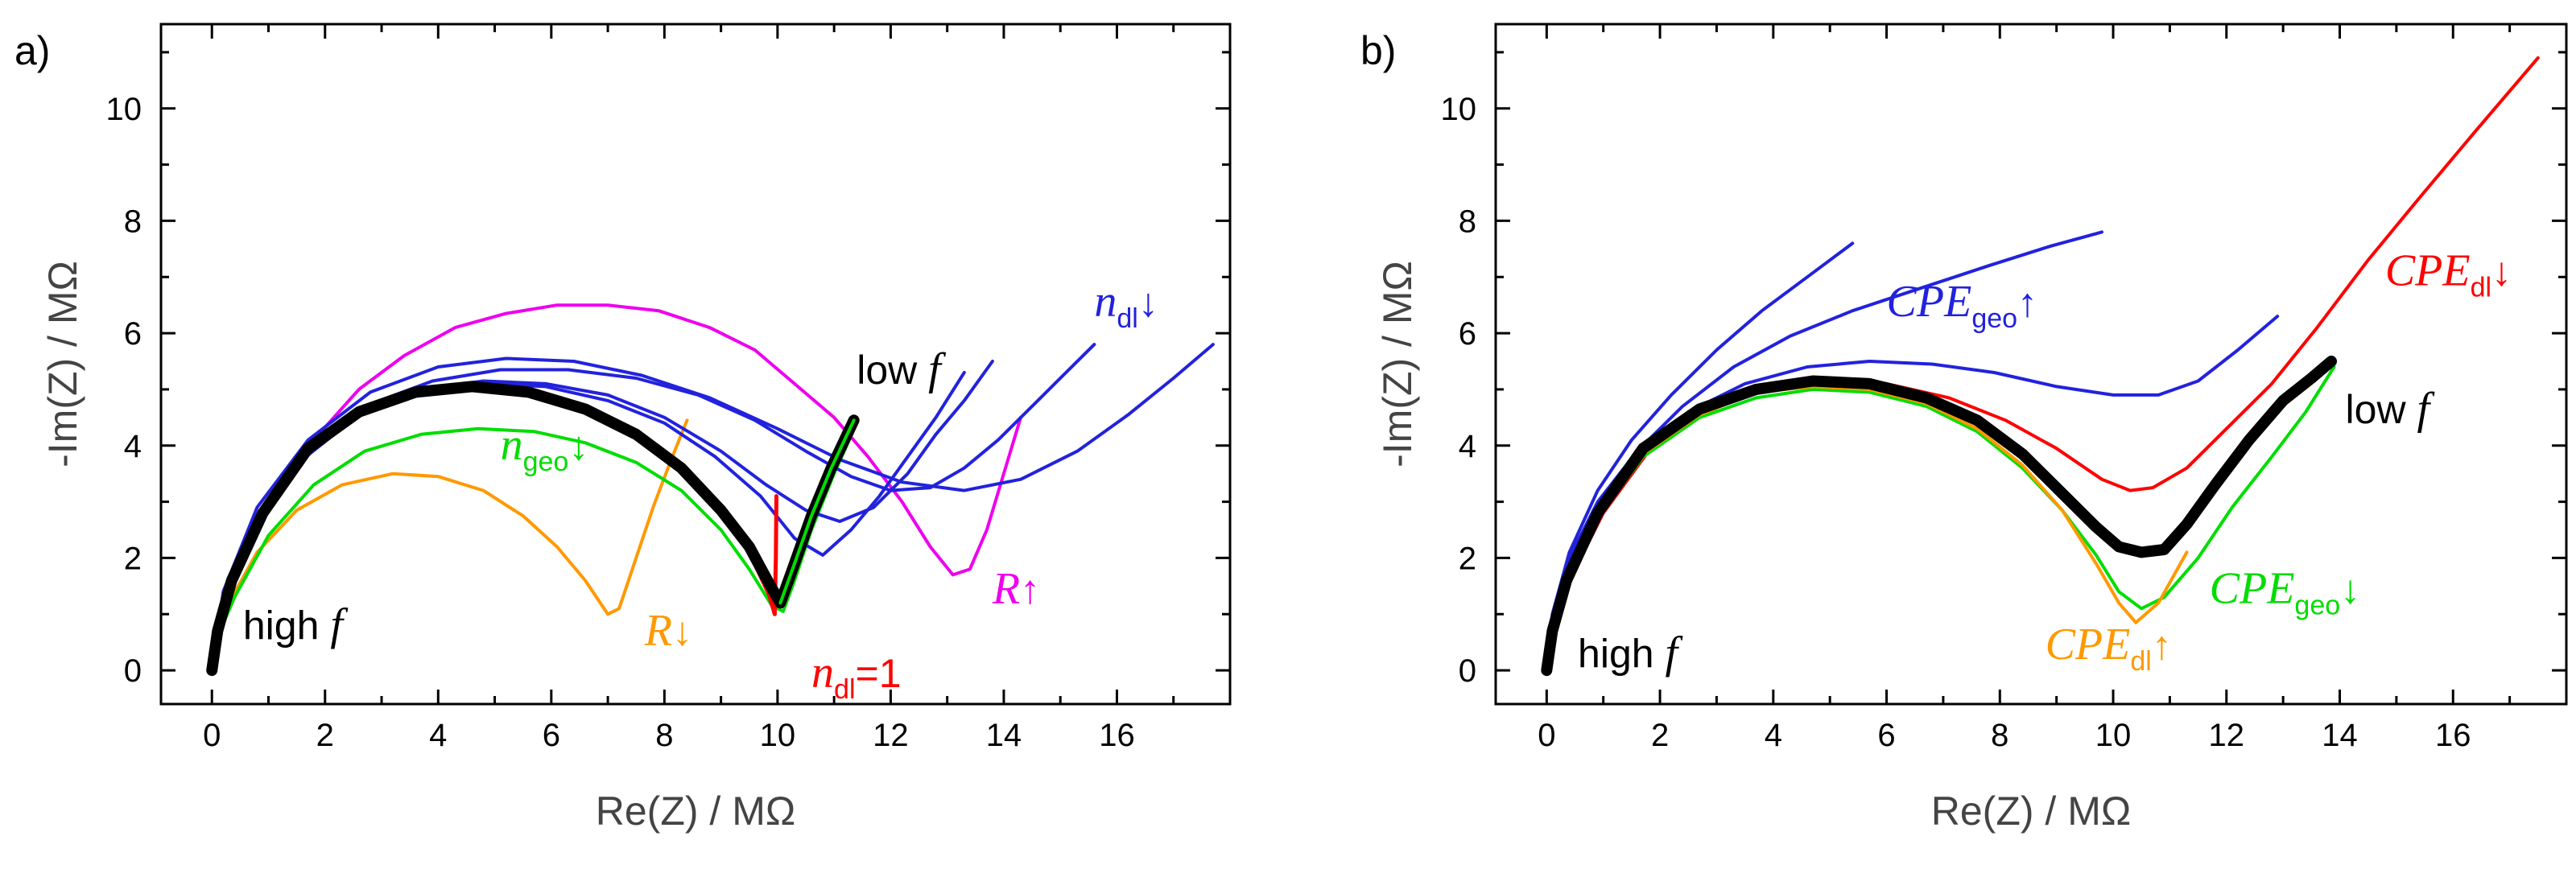  I want to click on series-line-n-geo-, so click(534, 547).